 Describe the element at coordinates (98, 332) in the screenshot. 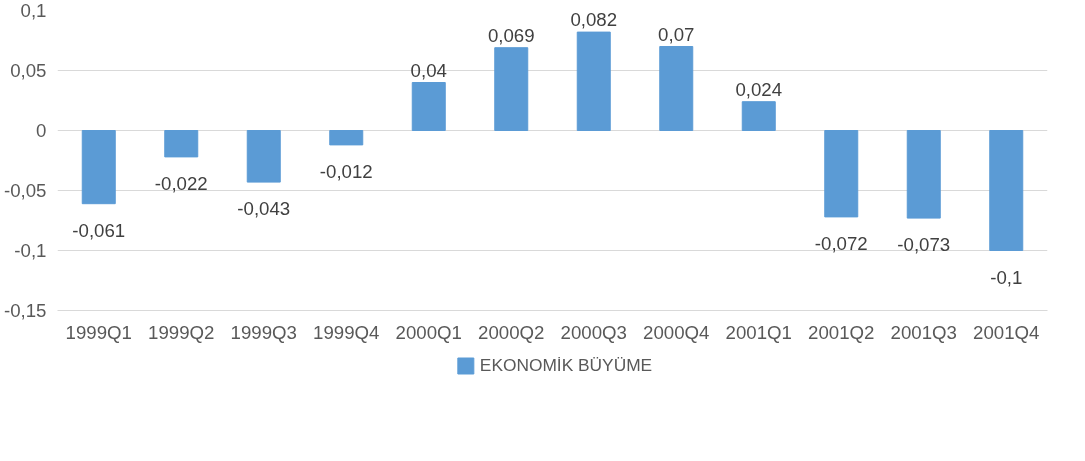

I see `x-tick-label: 1999Q1` at that location.